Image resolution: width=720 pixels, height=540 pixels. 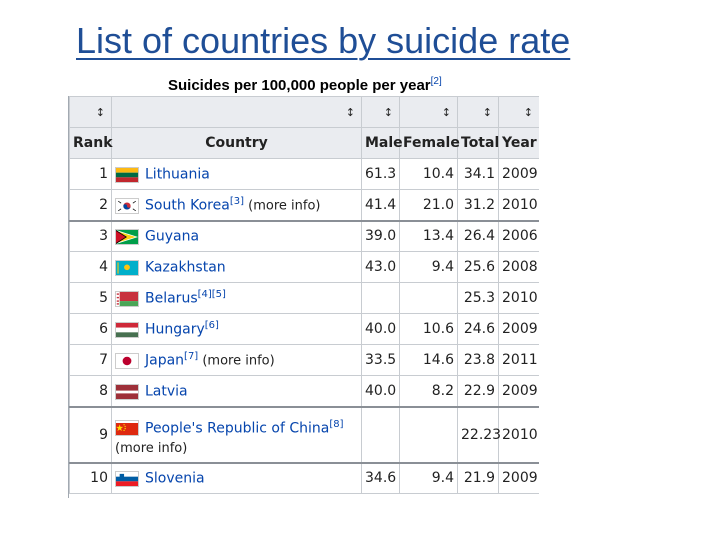 I want to click on total-rate-cell: 24.6, so click(x=478, y=329).